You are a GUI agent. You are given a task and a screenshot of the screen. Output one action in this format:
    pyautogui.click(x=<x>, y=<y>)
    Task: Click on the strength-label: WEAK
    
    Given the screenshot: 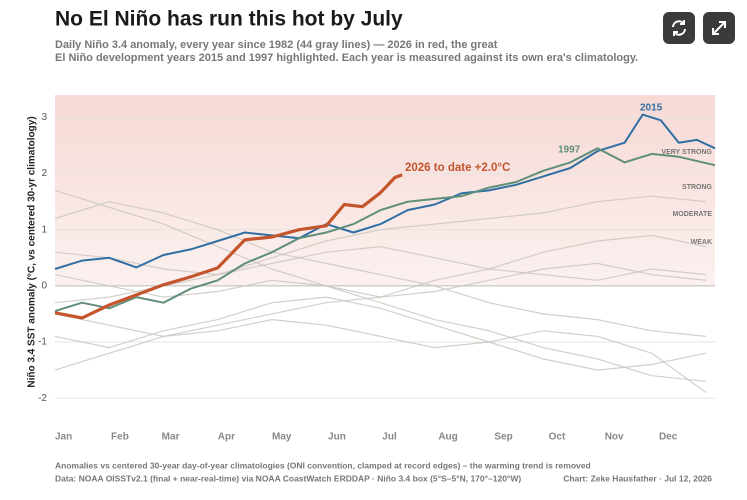 What is the action you would take?
    pyautogui.click(x=701, y=242)
    